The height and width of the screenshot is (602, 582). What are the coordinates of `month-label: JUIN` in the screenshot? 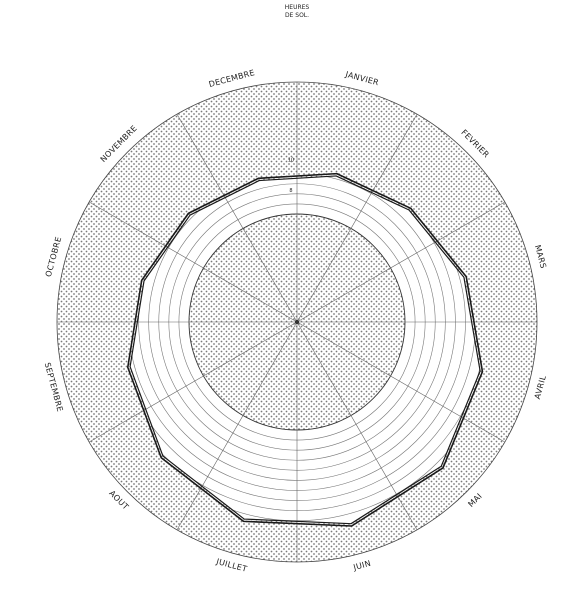 It's located at (362, 566).